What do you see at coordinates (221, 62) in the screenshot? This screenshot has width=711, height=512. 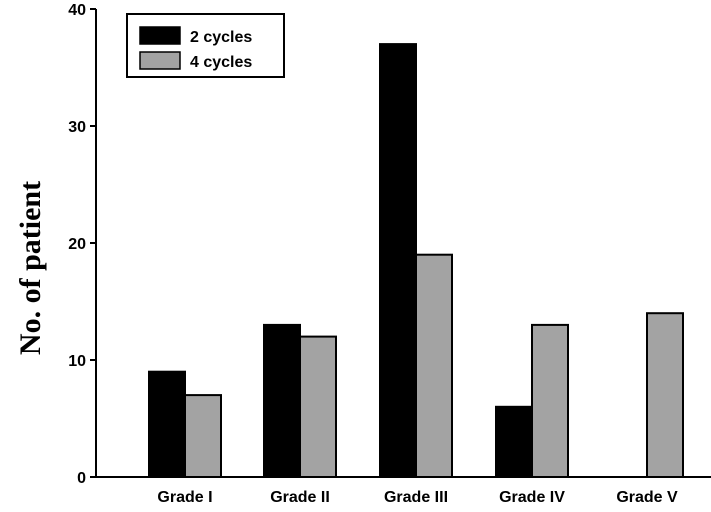 I see `legend-label-4-cycles: 4 cycles` at bounding box center [221, 62].